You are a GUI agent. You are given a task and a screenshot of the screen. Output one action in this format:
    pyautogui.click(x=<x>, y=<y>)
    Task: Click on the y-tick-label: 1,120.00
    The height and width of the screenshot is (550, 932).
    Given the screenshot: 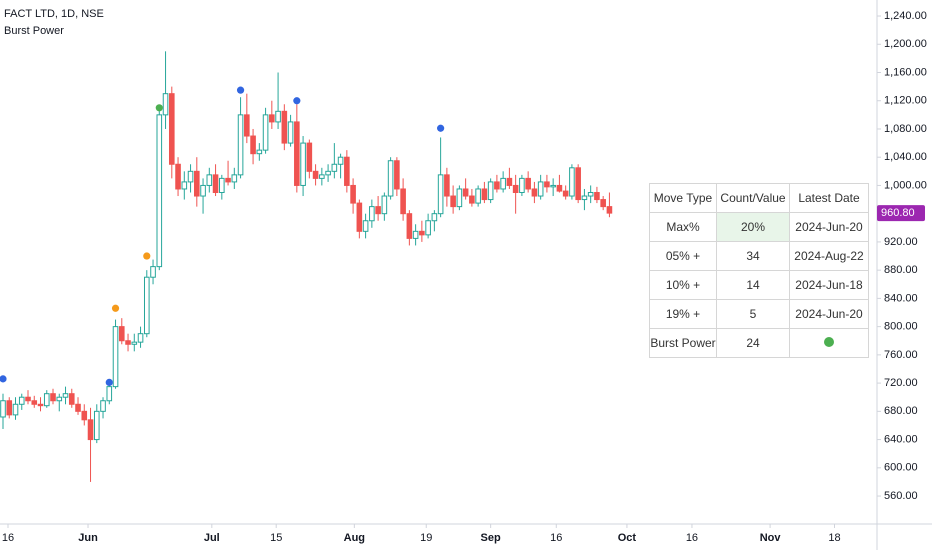 What is the action you would take?
    pyautogui.click(x=905, y=101)
    